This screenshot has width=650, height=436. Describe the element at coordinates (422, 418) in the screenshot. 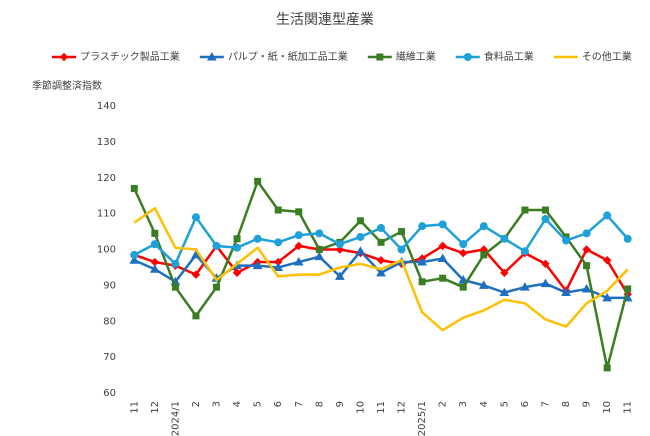

I see `x-tick-label: 2025/1` at that location.